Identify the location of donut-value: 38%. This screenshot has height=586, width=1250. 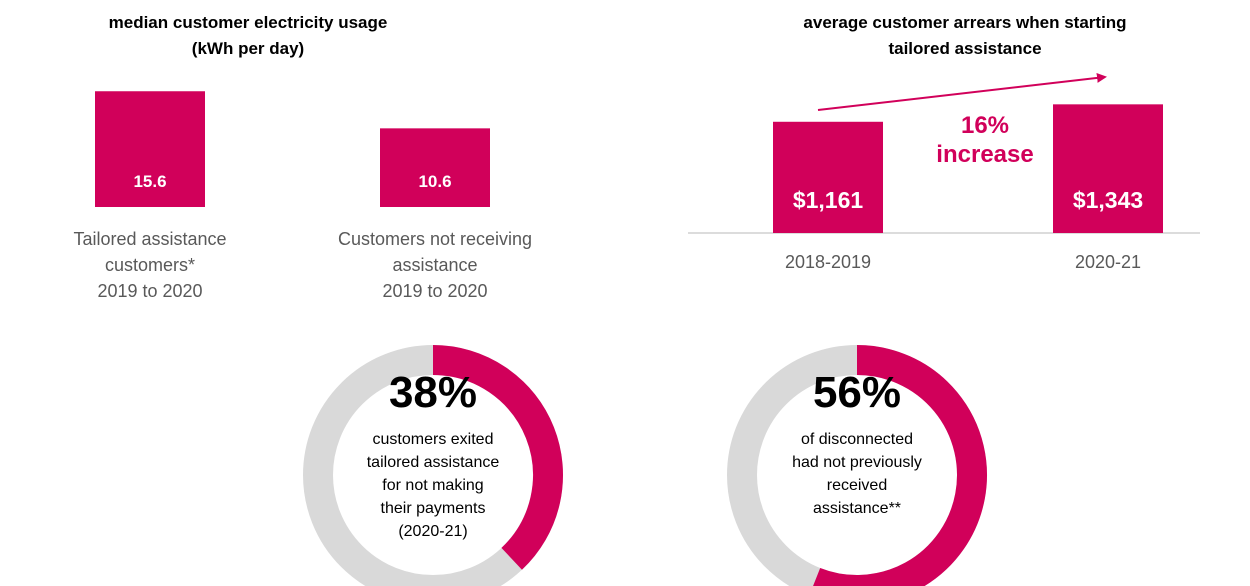
(433, 392).